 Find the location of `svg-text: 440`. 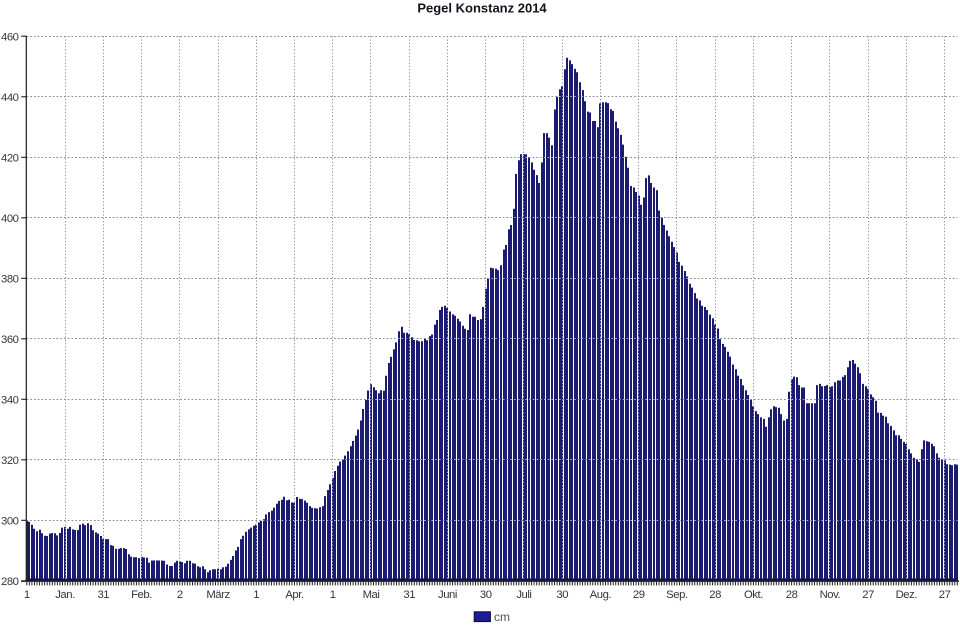

svg-text: 440 is located at coordinates (10, 98).